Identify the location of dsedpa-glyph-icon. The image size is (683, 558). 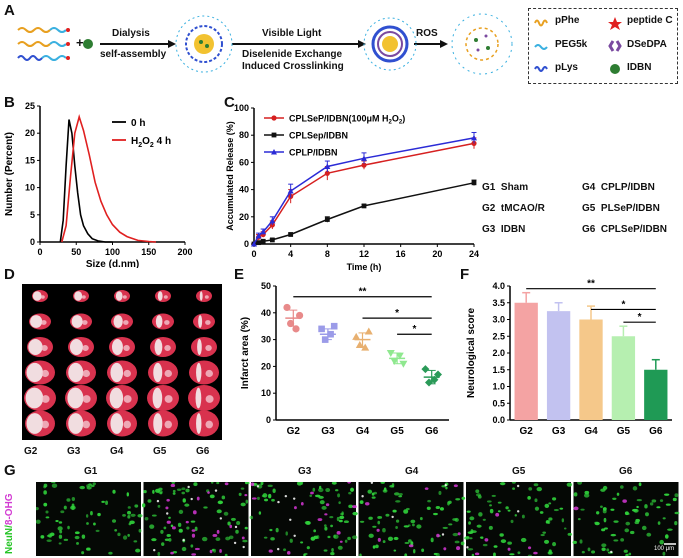
(615, 46).